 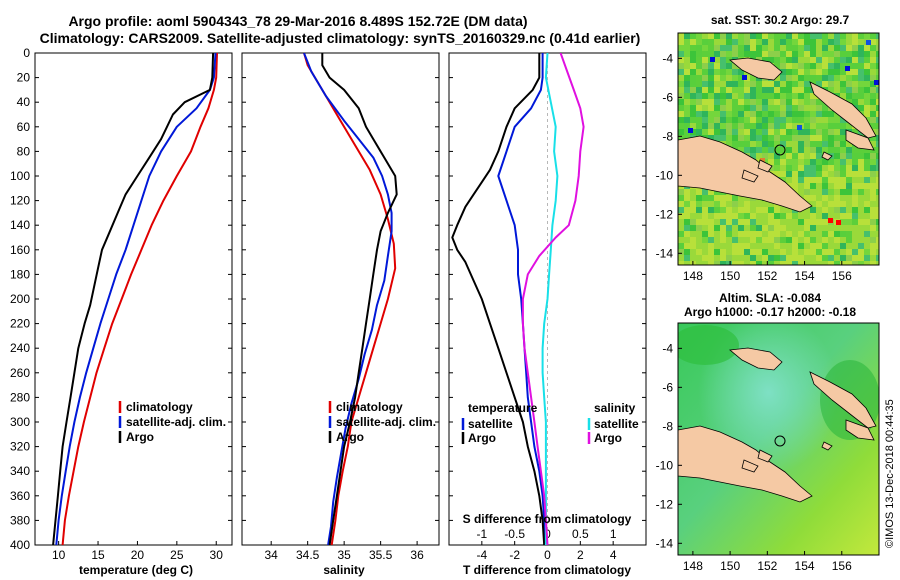 What do you see at coordinates (20, 422) in the screenshot?
I see `depth-tick-label: 300` at bounding box center [20, 422].